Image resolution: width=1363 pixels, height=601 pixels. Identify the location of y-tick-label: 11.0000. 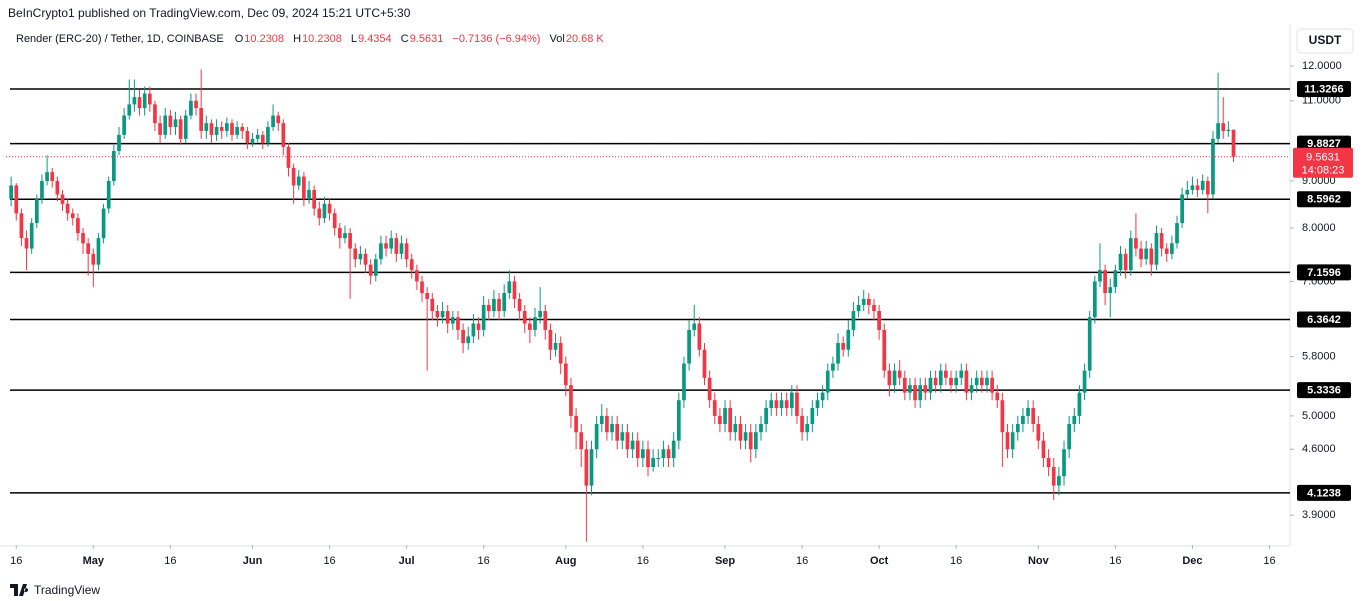
(1321, 101).